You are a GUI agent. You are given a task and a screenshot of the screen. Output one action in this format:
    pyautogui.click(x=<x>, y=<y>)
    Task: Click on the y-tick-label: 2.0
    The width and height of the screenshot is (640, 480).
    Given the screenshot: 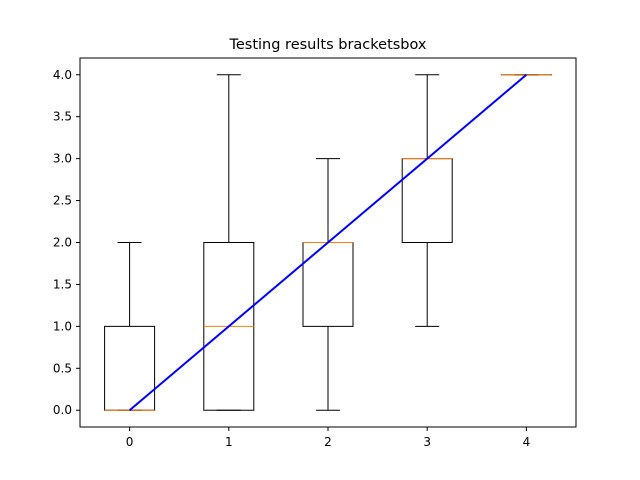 What is the action you would take?
    pyautogui.click(x=62, y=243)
    